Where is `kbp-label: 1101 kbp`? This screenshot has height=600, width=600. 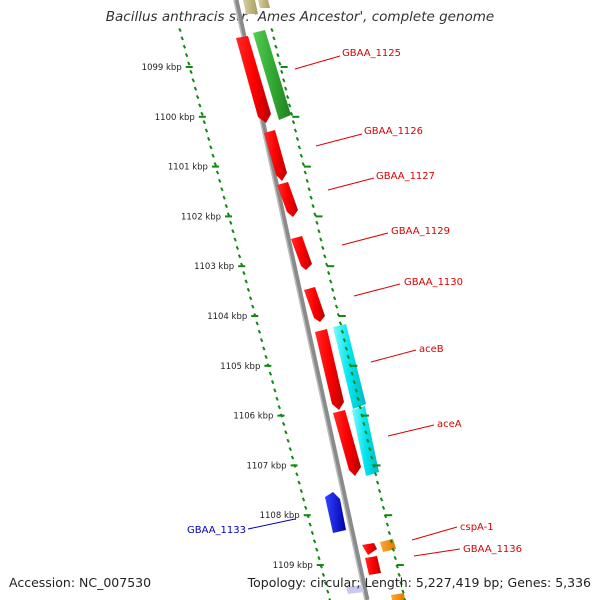 kbp-label: 1101 kbp is located at coordinates (188, 168).